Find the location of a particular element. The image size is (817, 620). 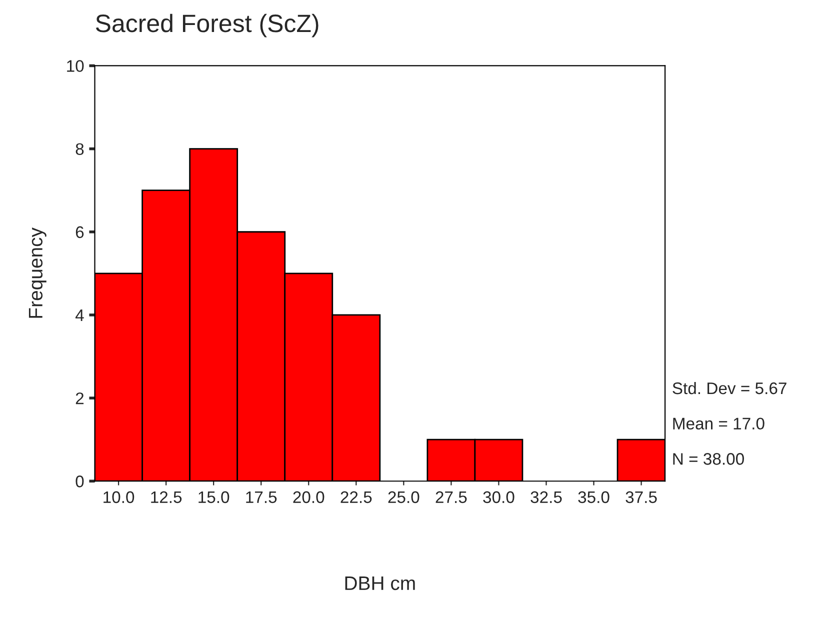

y-tick-label: 8 is located at coordinates (80, 149).